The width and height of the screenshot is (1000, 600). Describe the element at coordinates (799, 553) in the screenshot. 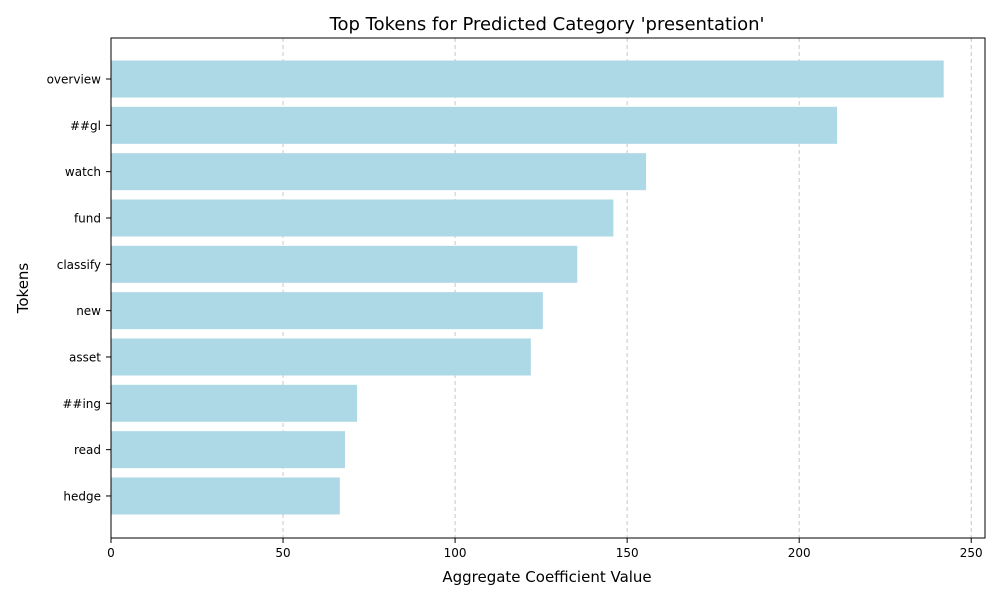

I see `x-tick-label: 200` at that location.